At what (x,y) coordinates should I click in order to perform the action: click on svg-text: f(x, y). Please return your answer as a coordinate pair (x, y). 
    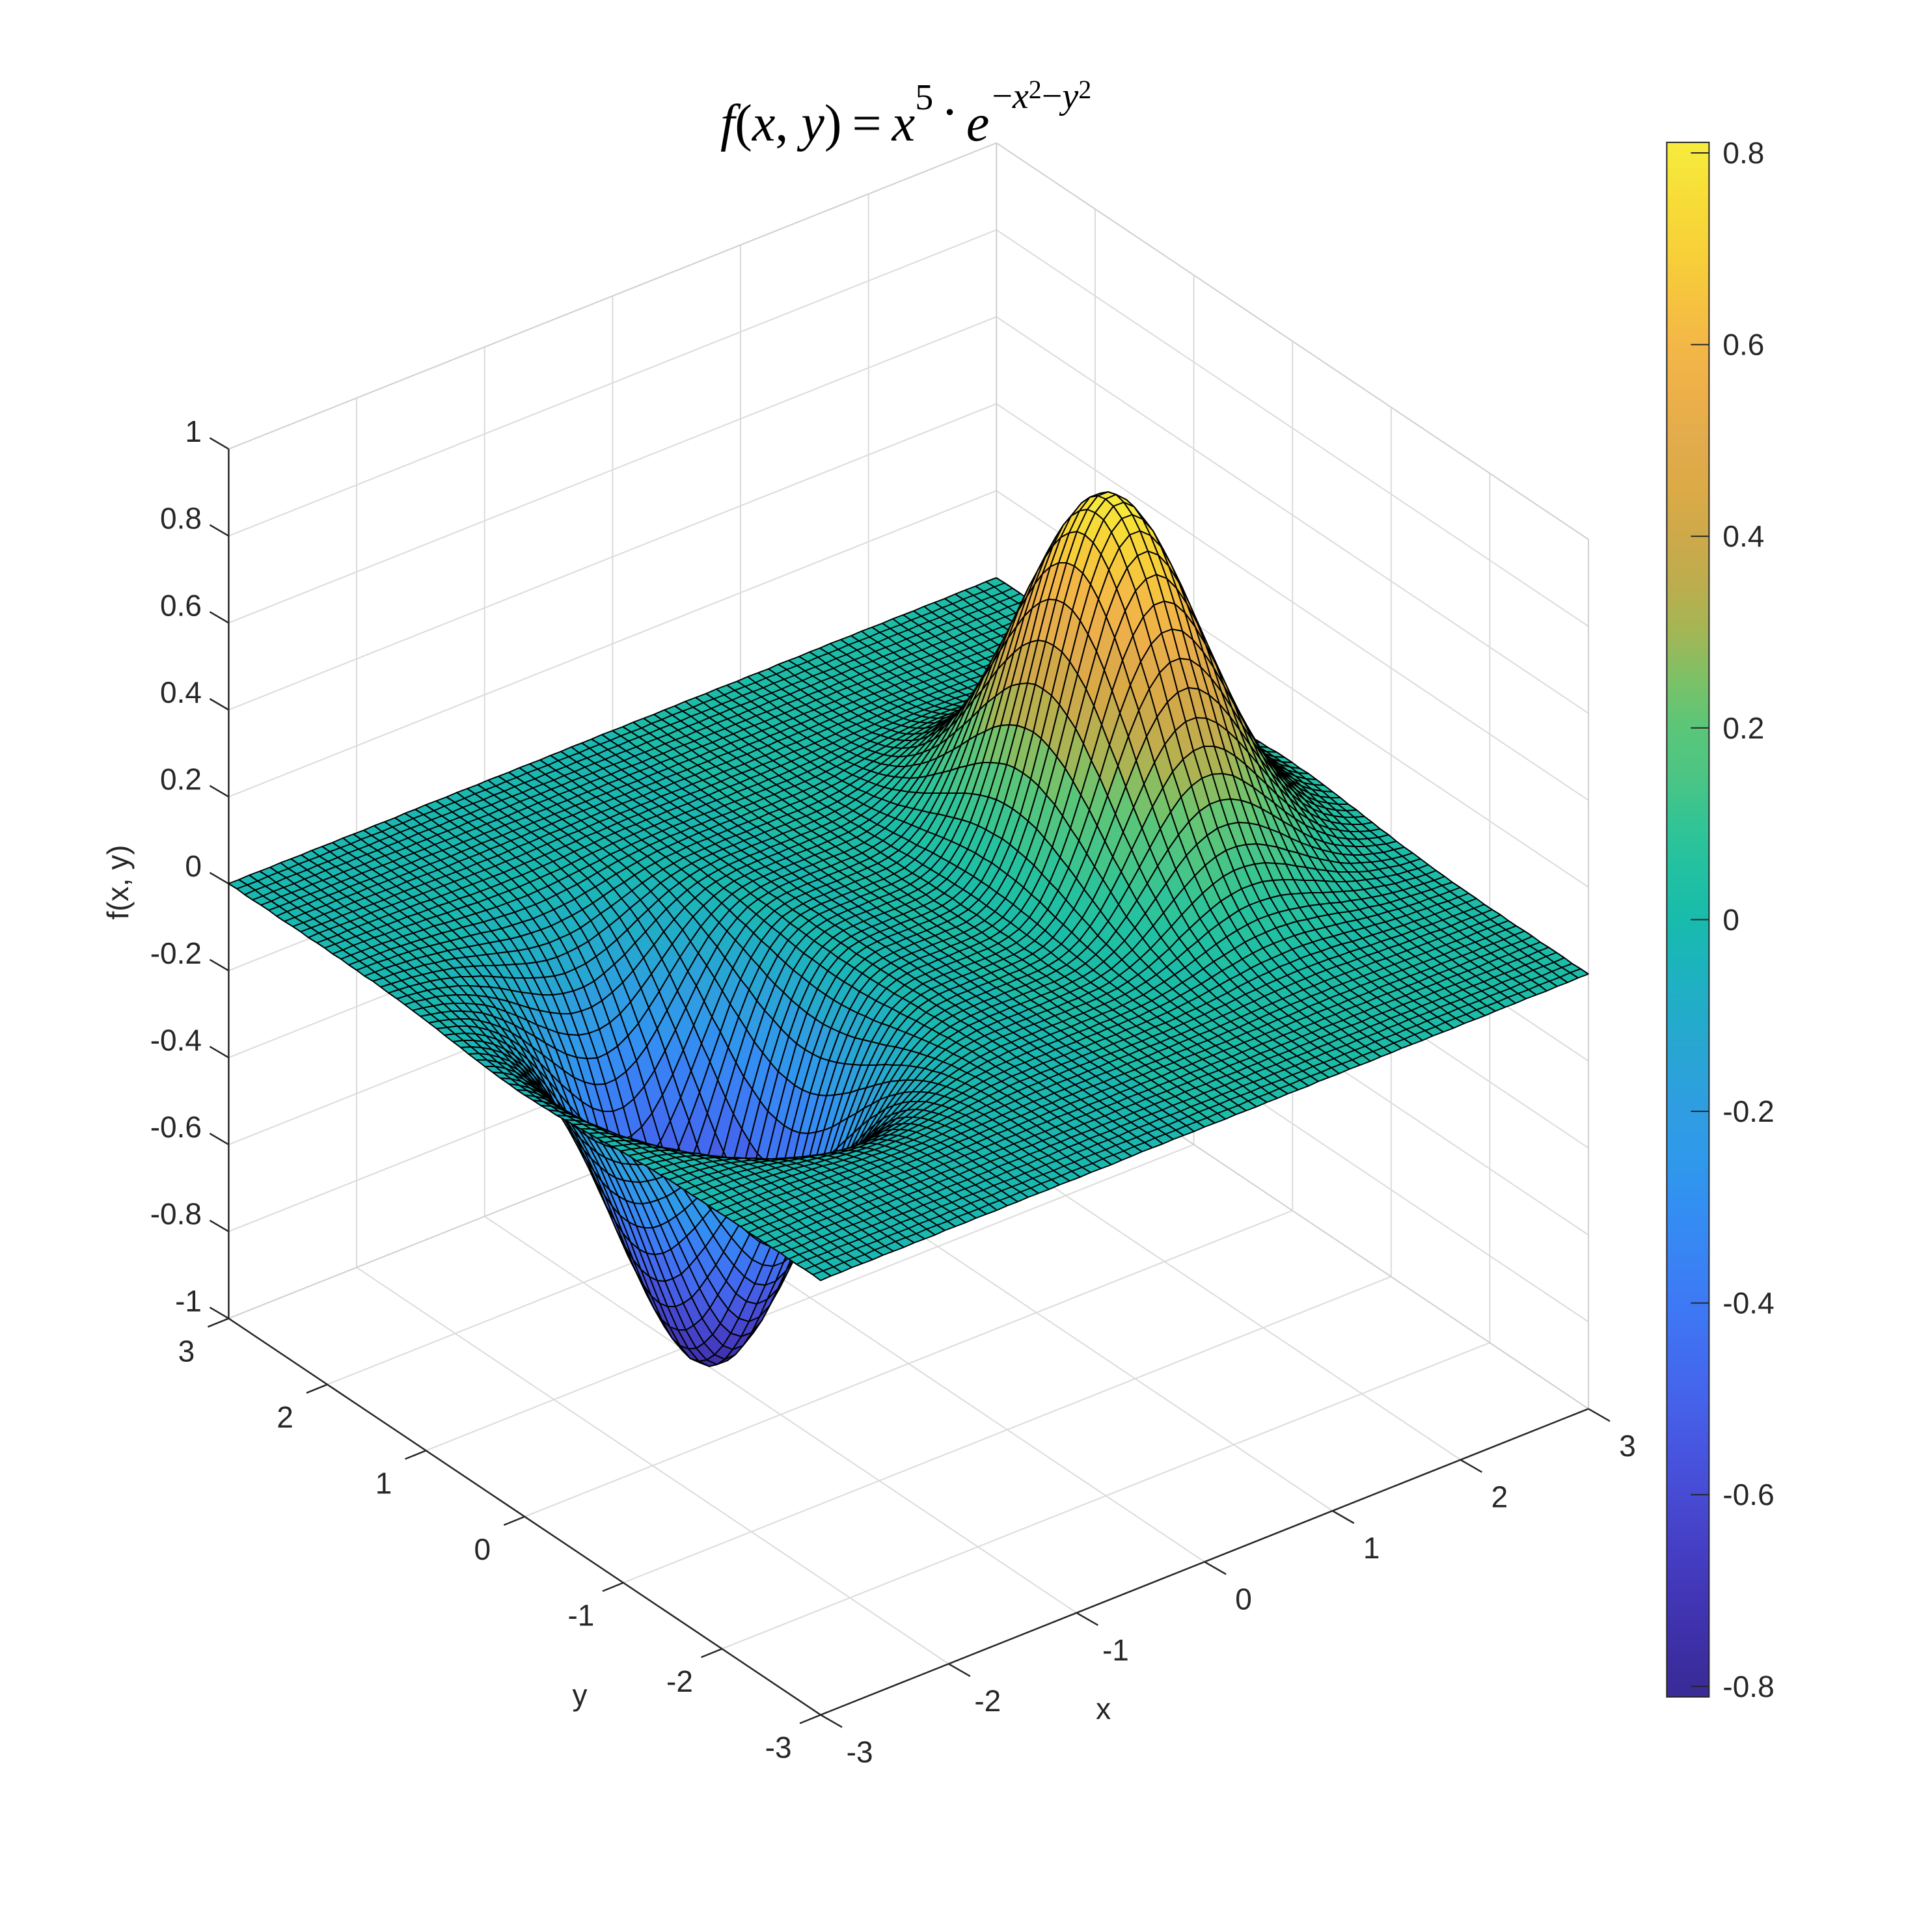
    Looking at the image, I should click on (118, 882).